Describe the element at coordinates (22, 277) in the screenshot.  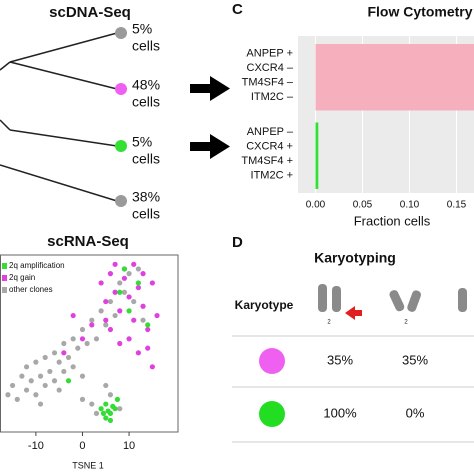
I see `legend-label: 2q gain` at that location.